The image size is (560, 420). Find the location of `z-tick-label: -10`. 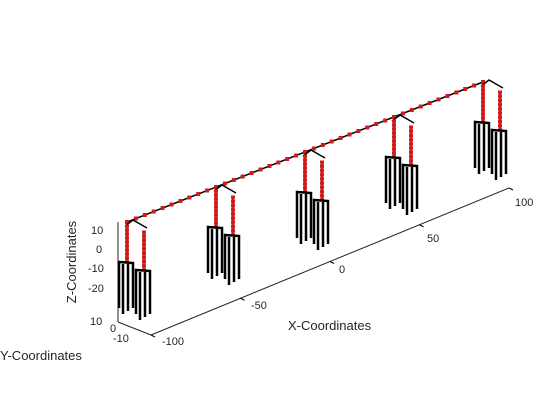

z-tick-label: -10 is located at coordinates (96, 269).